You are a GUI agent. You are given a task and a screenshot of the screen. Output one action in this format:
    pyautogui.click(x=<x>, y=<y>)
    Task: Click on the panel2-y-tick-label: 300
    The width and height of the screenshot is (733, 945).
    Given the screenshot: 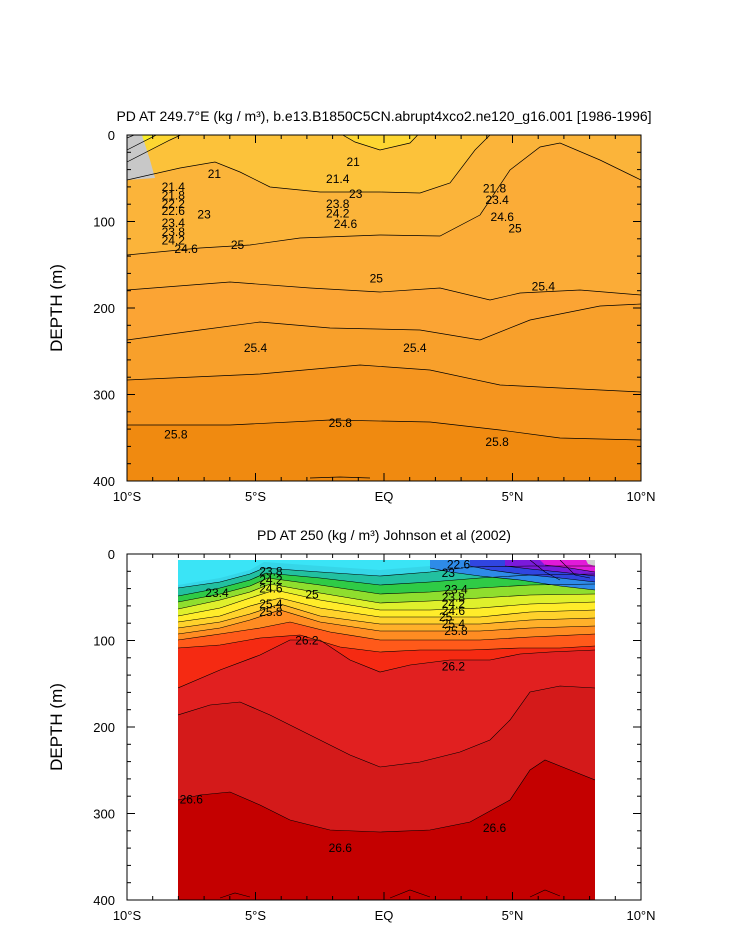 What is the action you would take?
    pyautogui.click(x=104, y=814)
    